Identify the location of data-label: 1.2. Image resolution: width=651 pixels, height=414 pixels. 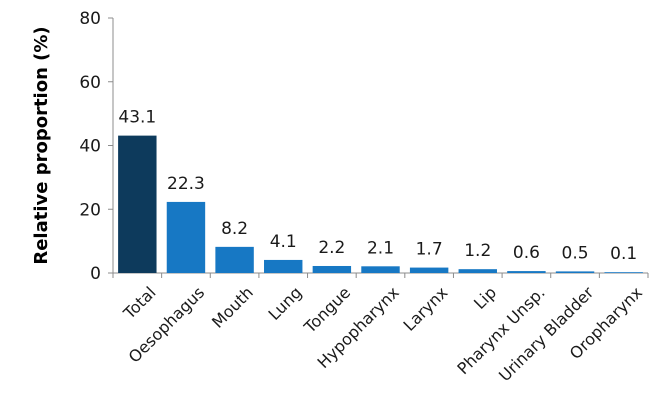
(477, 251).